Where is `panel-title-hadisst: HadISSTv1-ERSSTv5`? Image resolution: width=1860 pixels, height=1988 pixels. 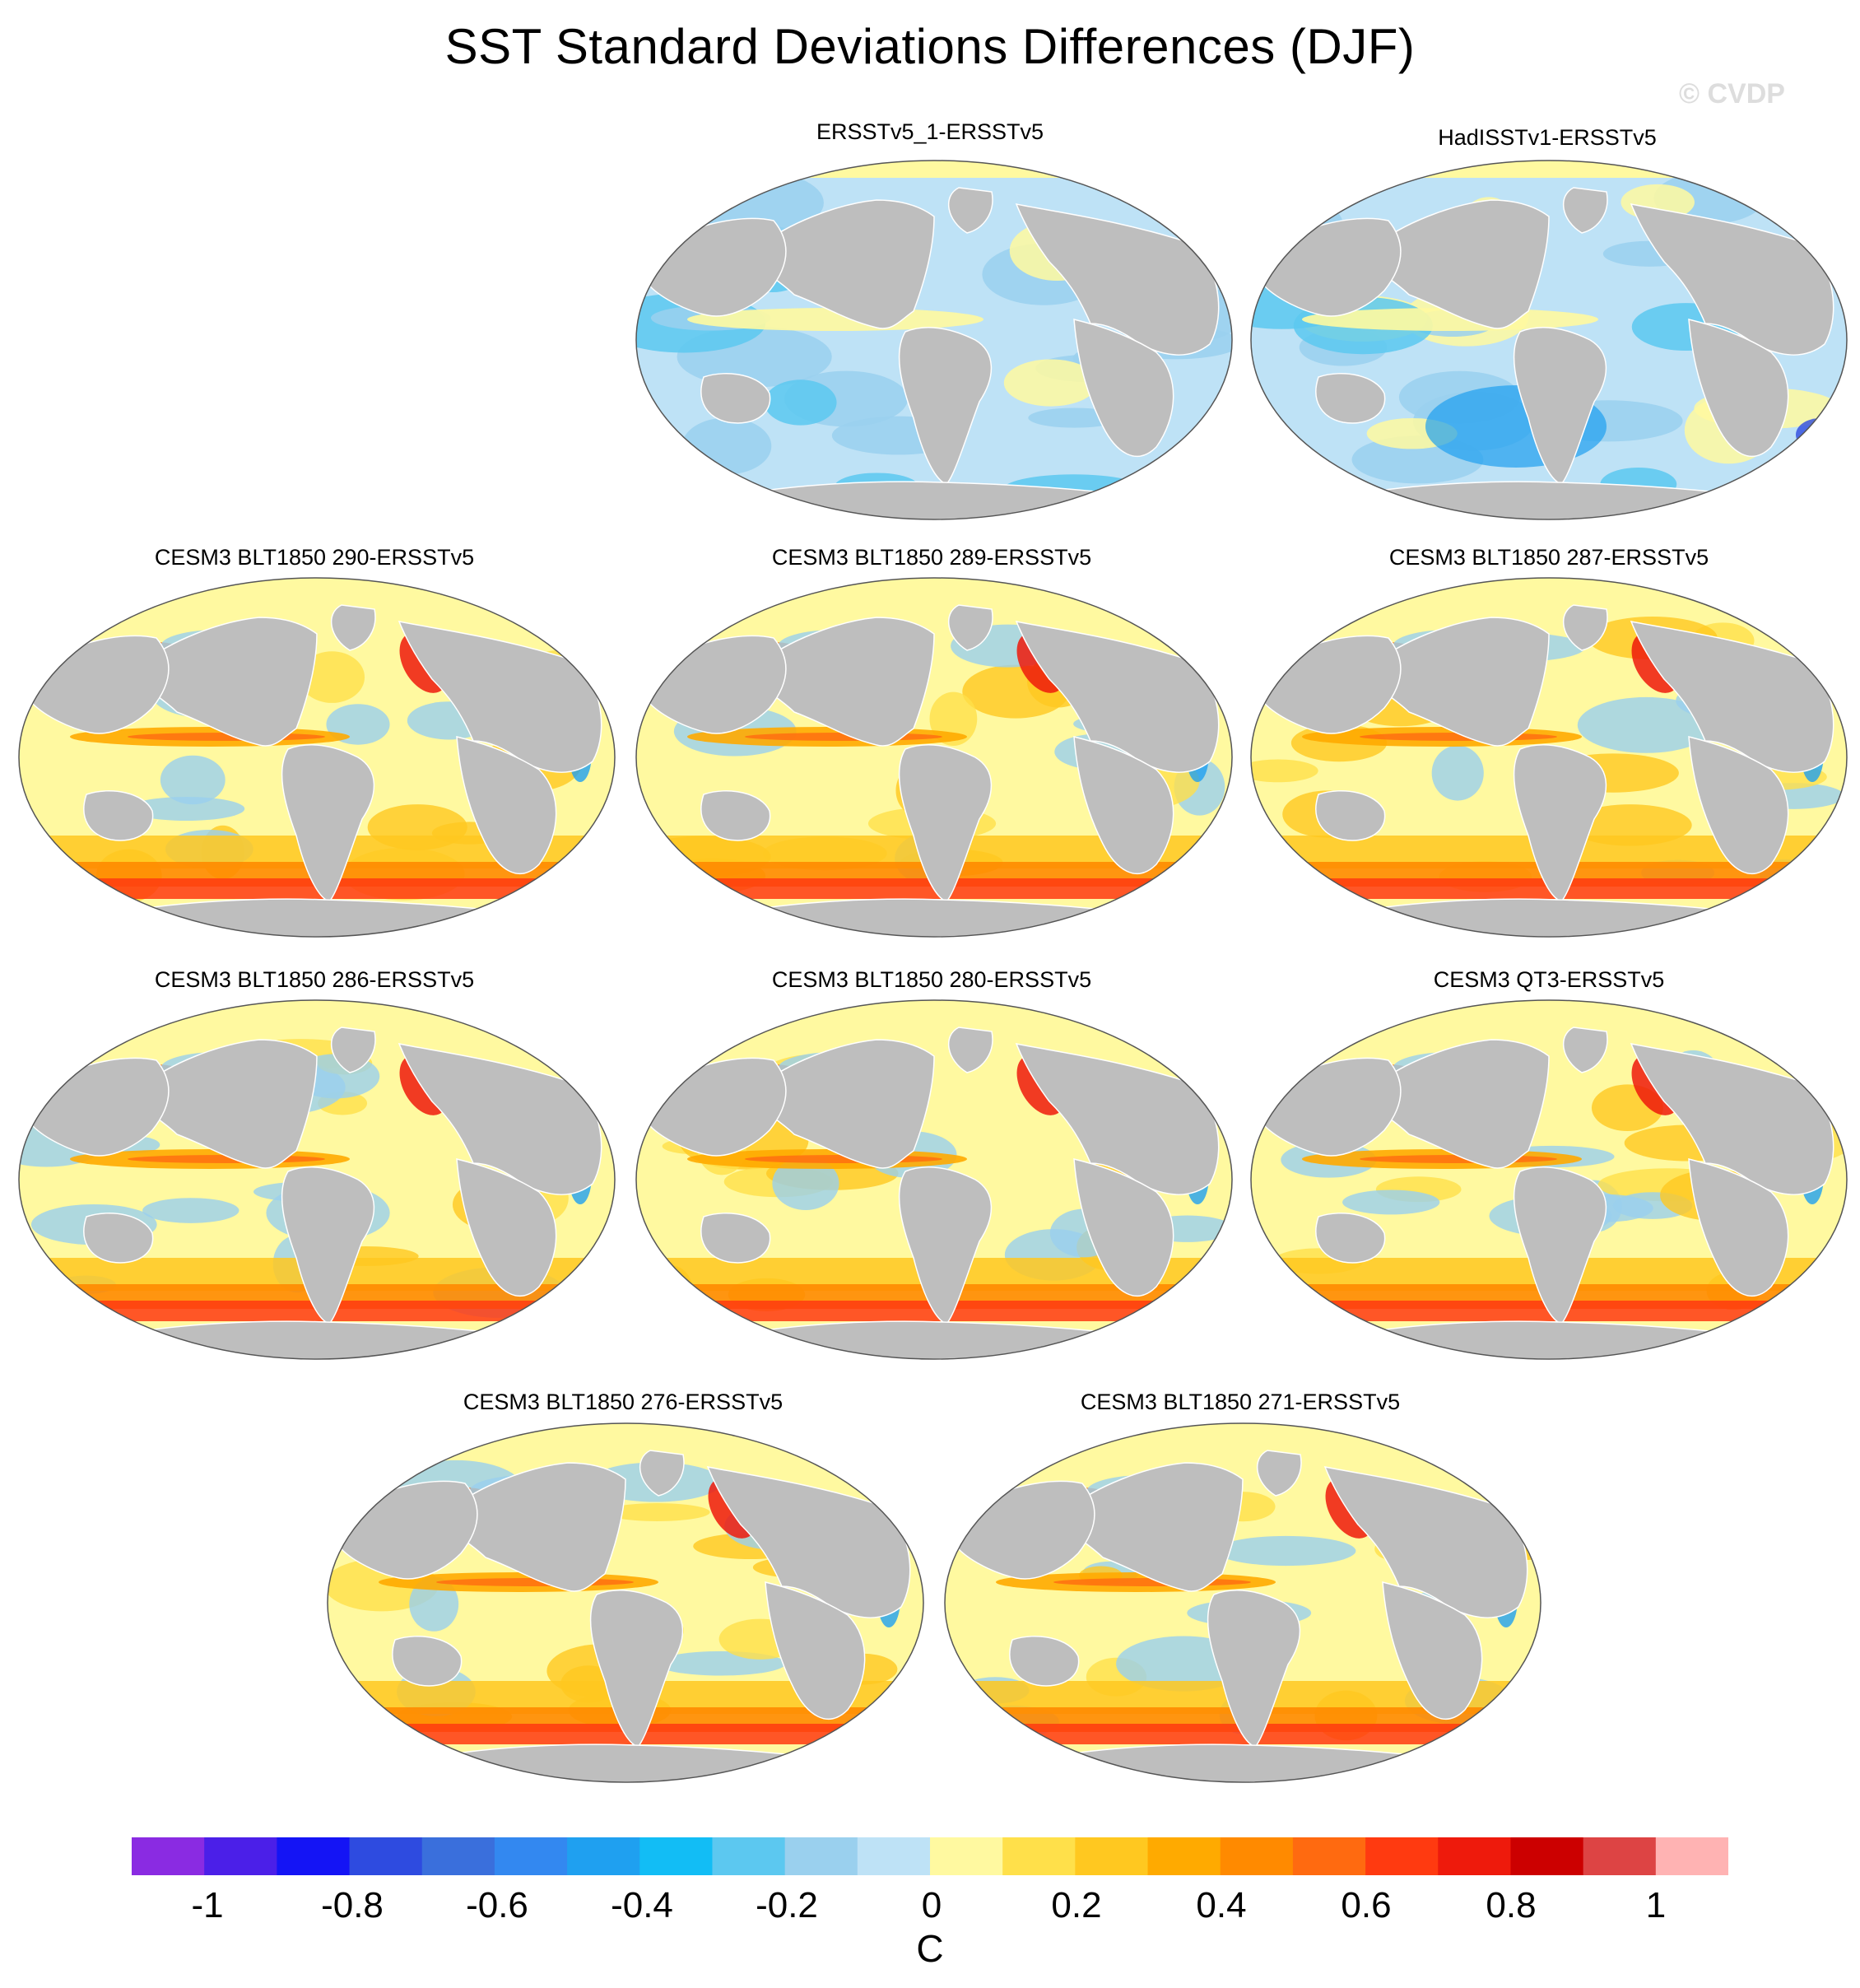
panel-title-hadisst: HadISSTv1-ERSSTv5 is located at coordinates (1547, 137).